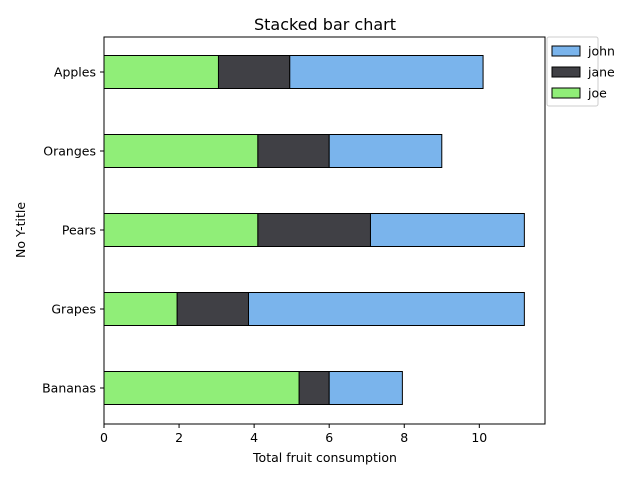 The height and width of the screenshot is (480, 640). Describe the element at coordinates (365, 388) in the screenshot. I see `bar-john-bananas` at that location.